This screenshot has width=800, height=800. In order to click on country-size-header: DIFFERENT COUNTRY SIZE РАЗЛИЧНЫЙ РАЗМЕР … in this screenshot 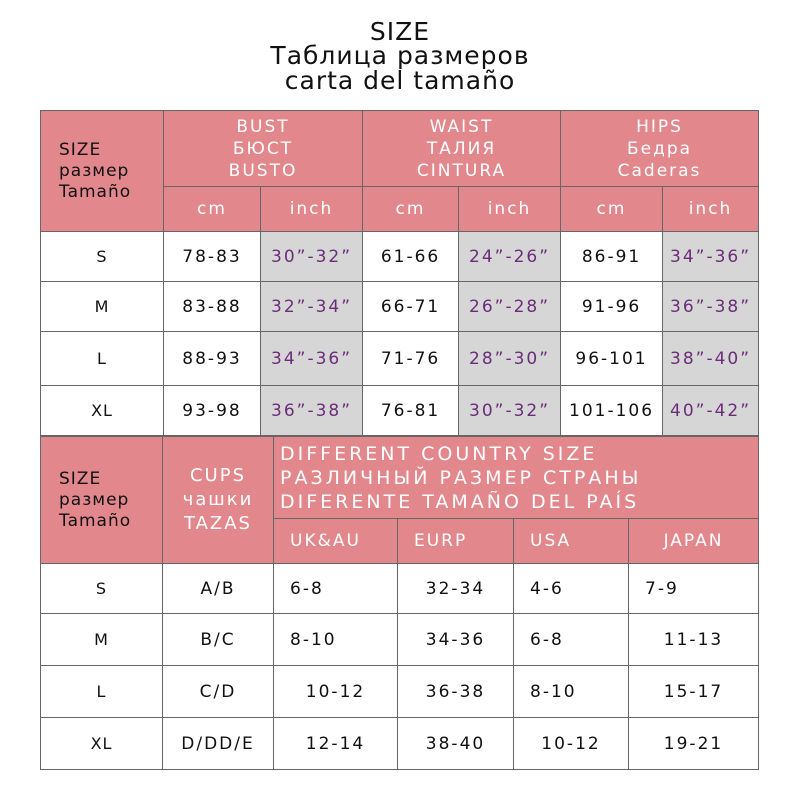, I will do `click(516, 477)`.